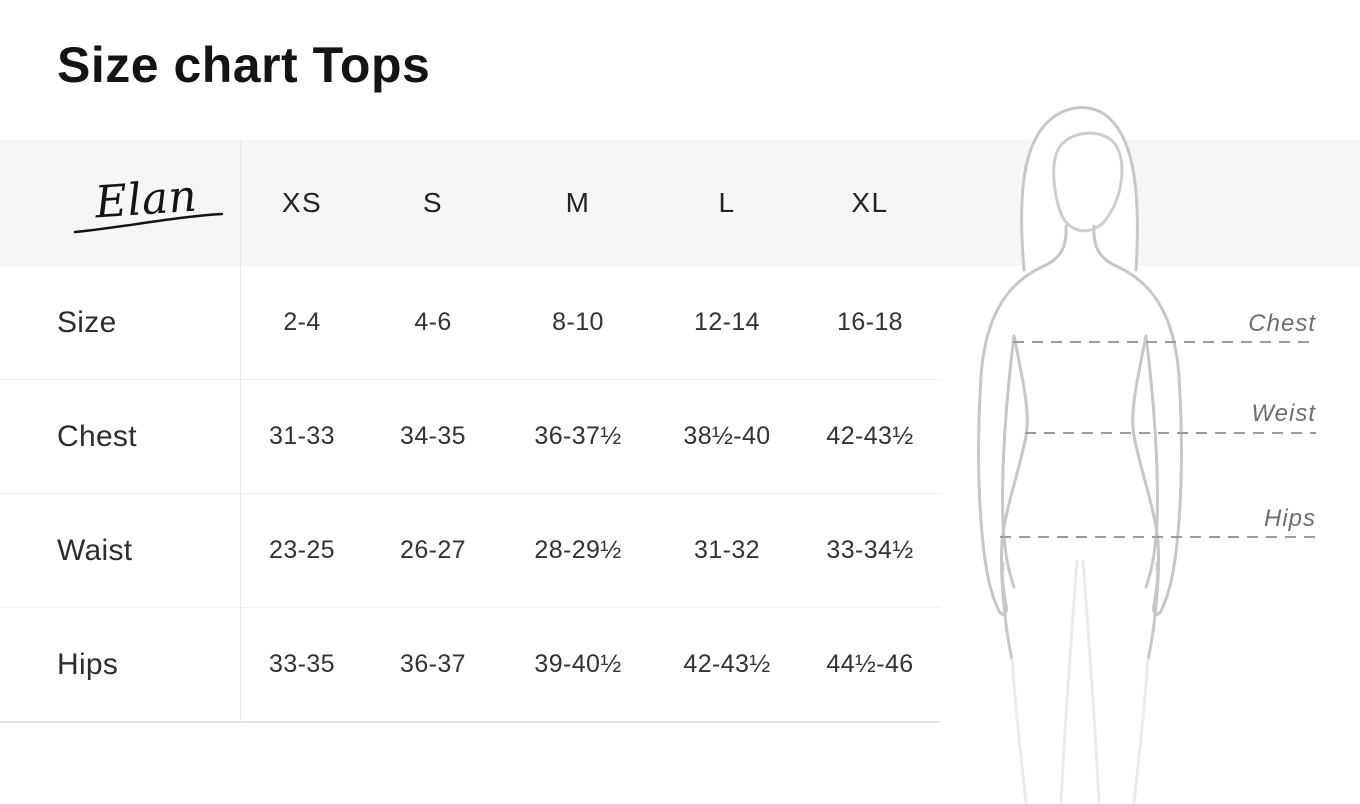  Describe the element at coordinates (1019, 730) in the screenshot. I see `left-leg-outline` at that location.